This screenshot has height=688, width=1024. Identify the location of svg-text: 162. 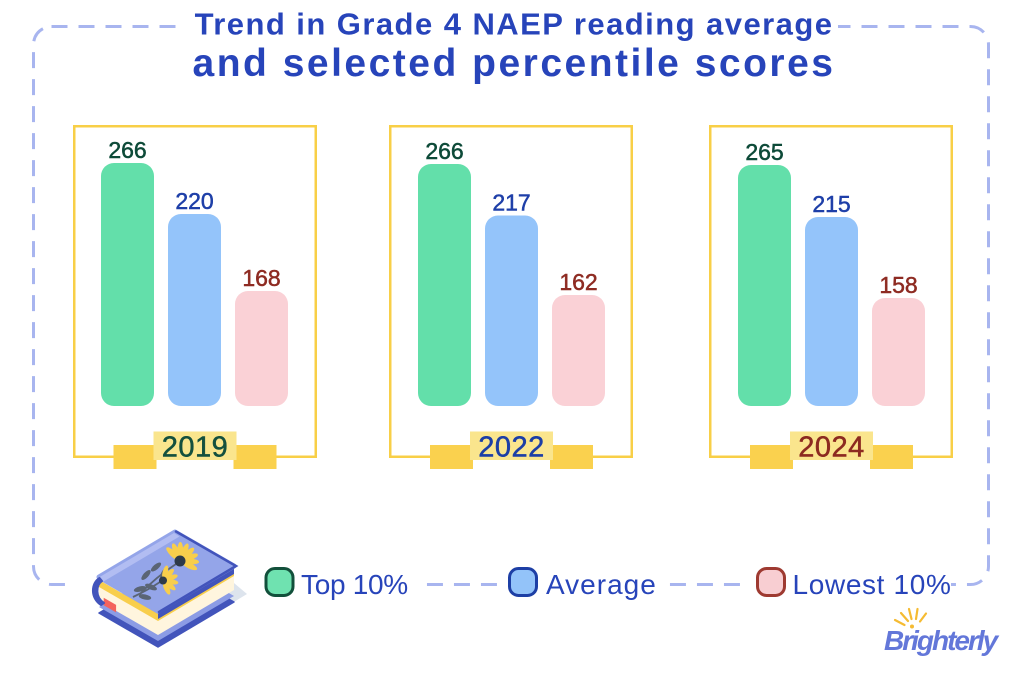
(578, 282).